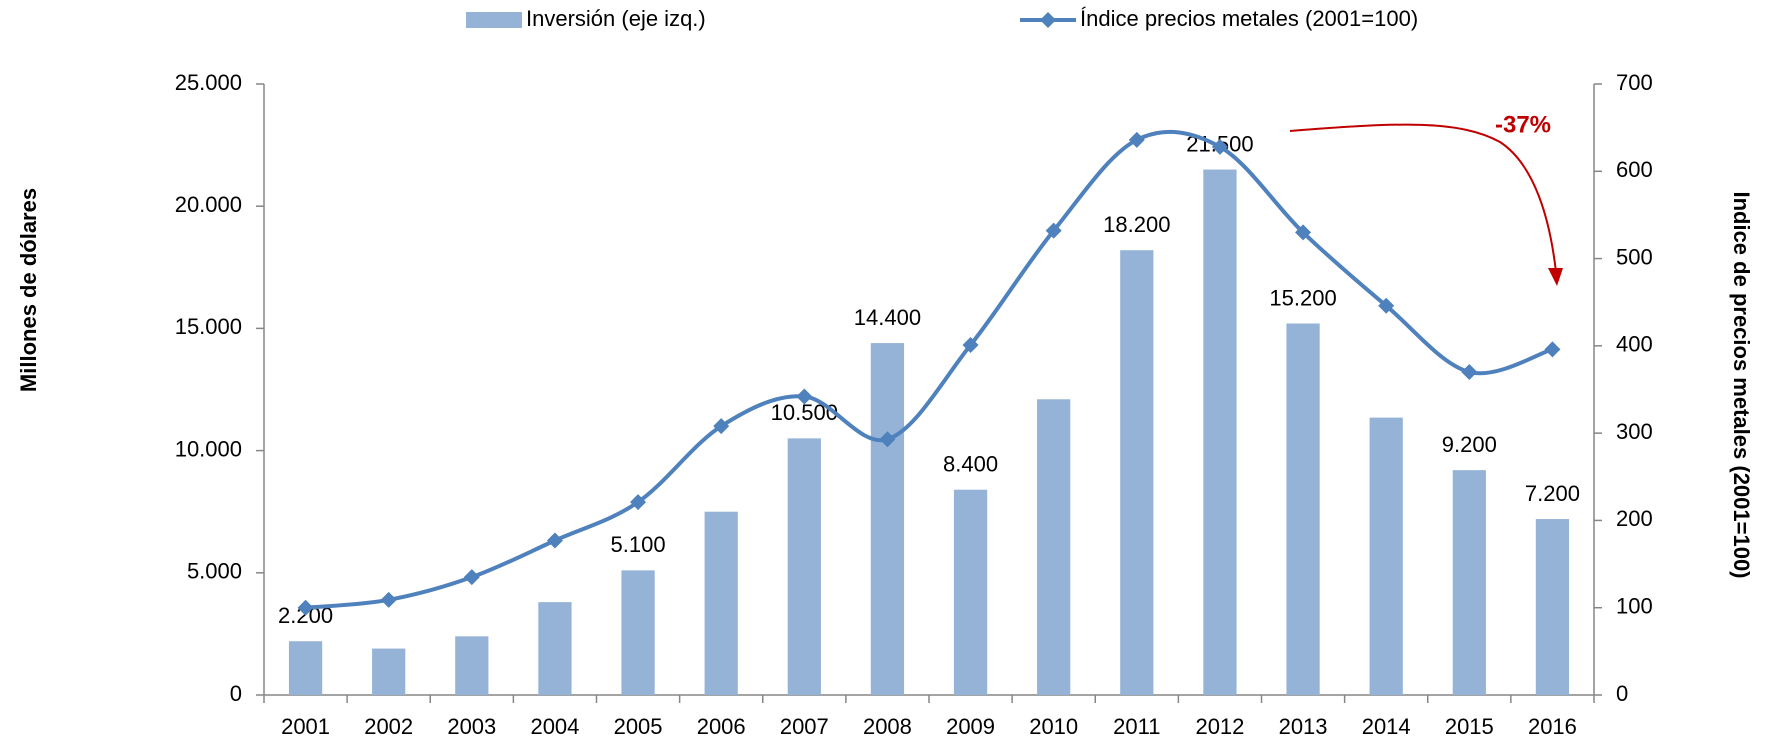  What do you see at coordinates (616, 18) in the screenshot?
I see `legend-label: Inversión (eje izq.)` at bounding box center [616, 18].